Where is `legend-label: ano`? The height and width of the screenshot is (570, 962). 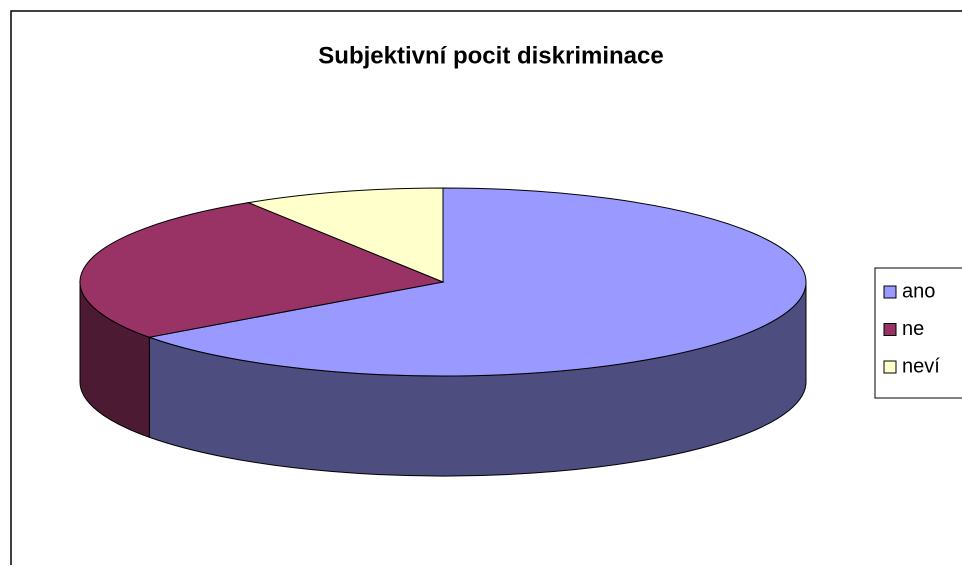
legend-label: ano is located at coordinates (918, 291).